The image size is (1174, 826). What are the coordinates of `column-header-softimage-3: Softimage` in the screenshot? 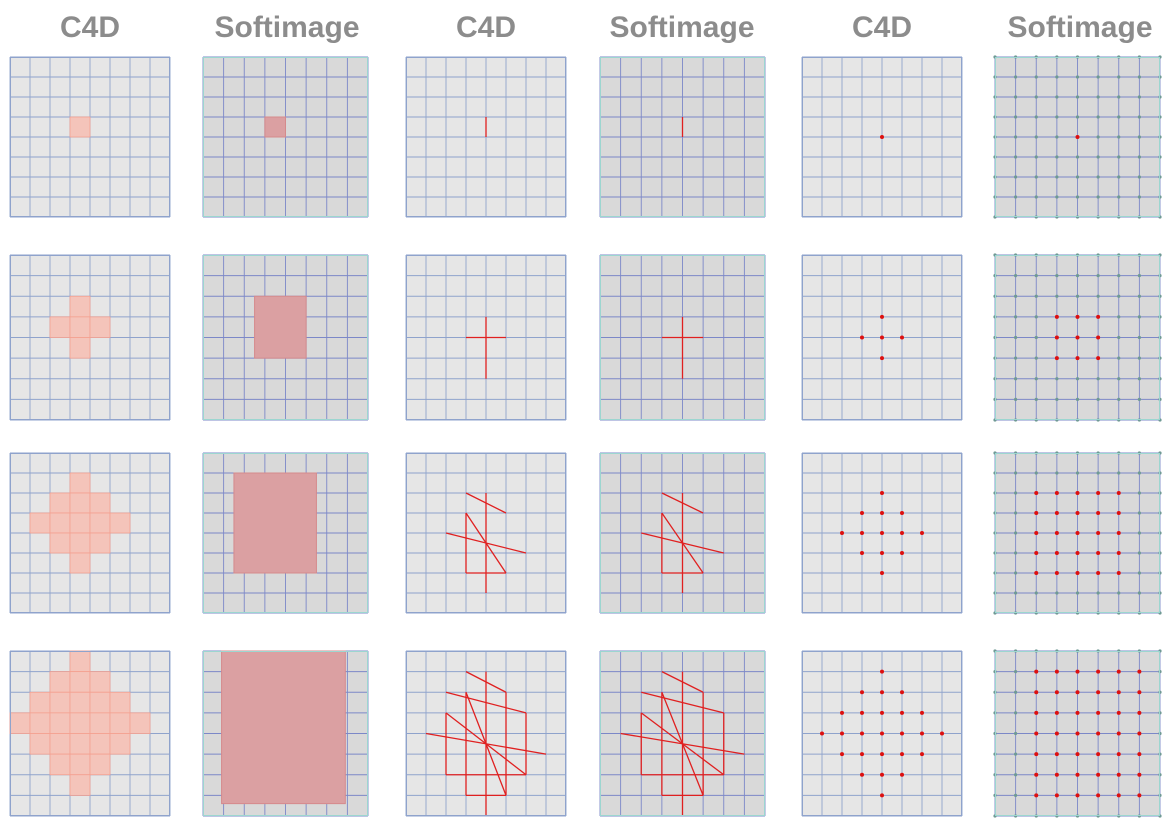 It's located at (1080, 27).